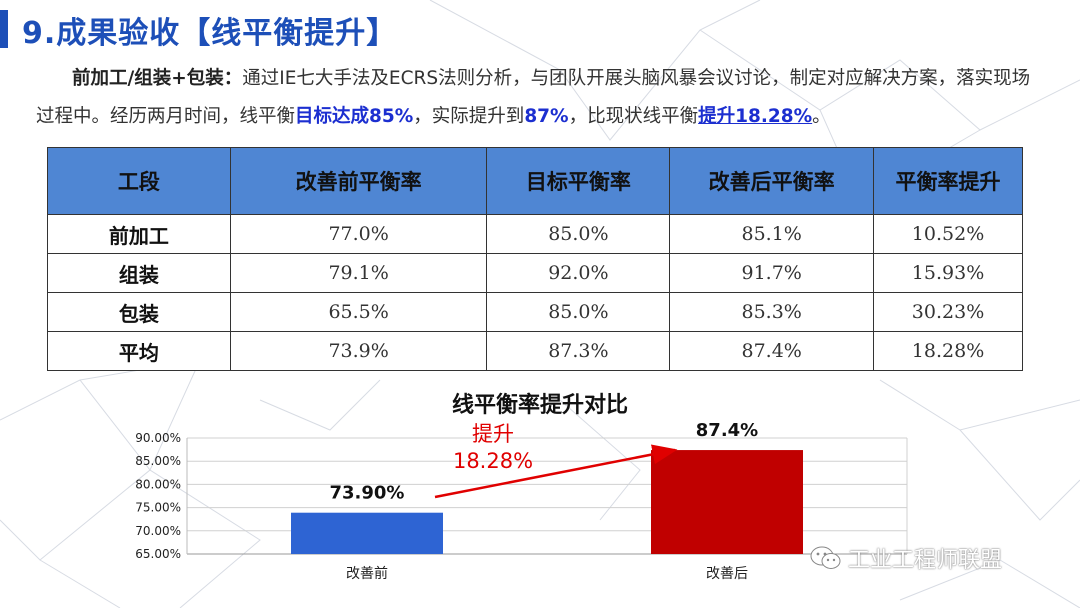 The height and width of the screenshot is (608, 1080). Describe the element at coordinates (772, 312) in the screenshot. I see `table-cell: 85.3%` at that location.